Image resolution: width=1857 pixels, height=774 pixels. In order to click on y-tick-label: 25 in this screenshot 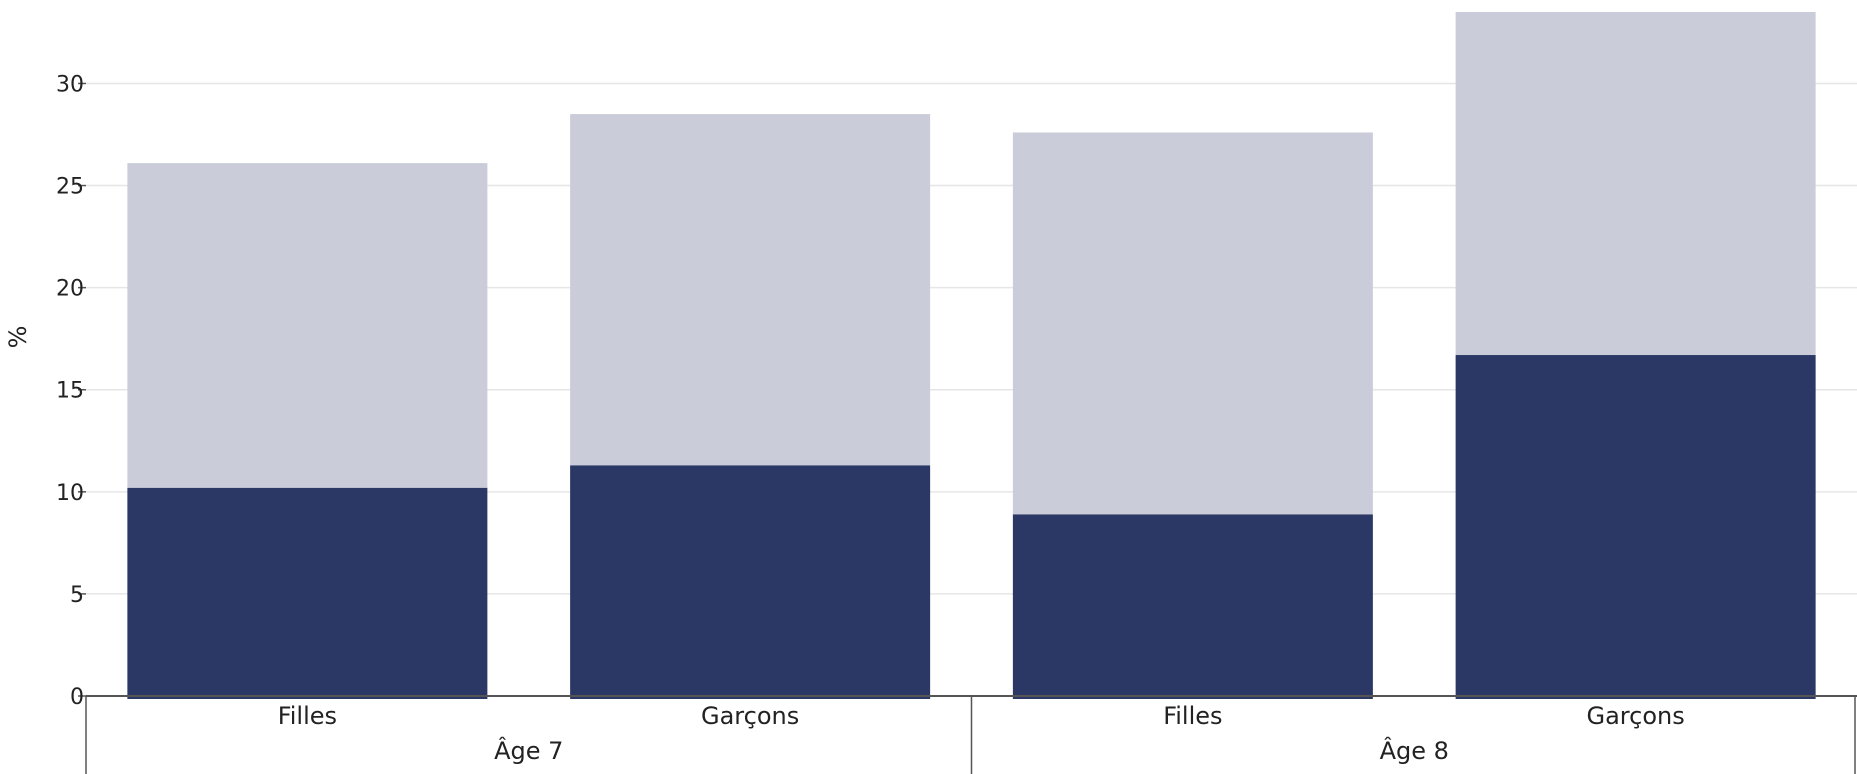, I will do `click(70, 187)`.